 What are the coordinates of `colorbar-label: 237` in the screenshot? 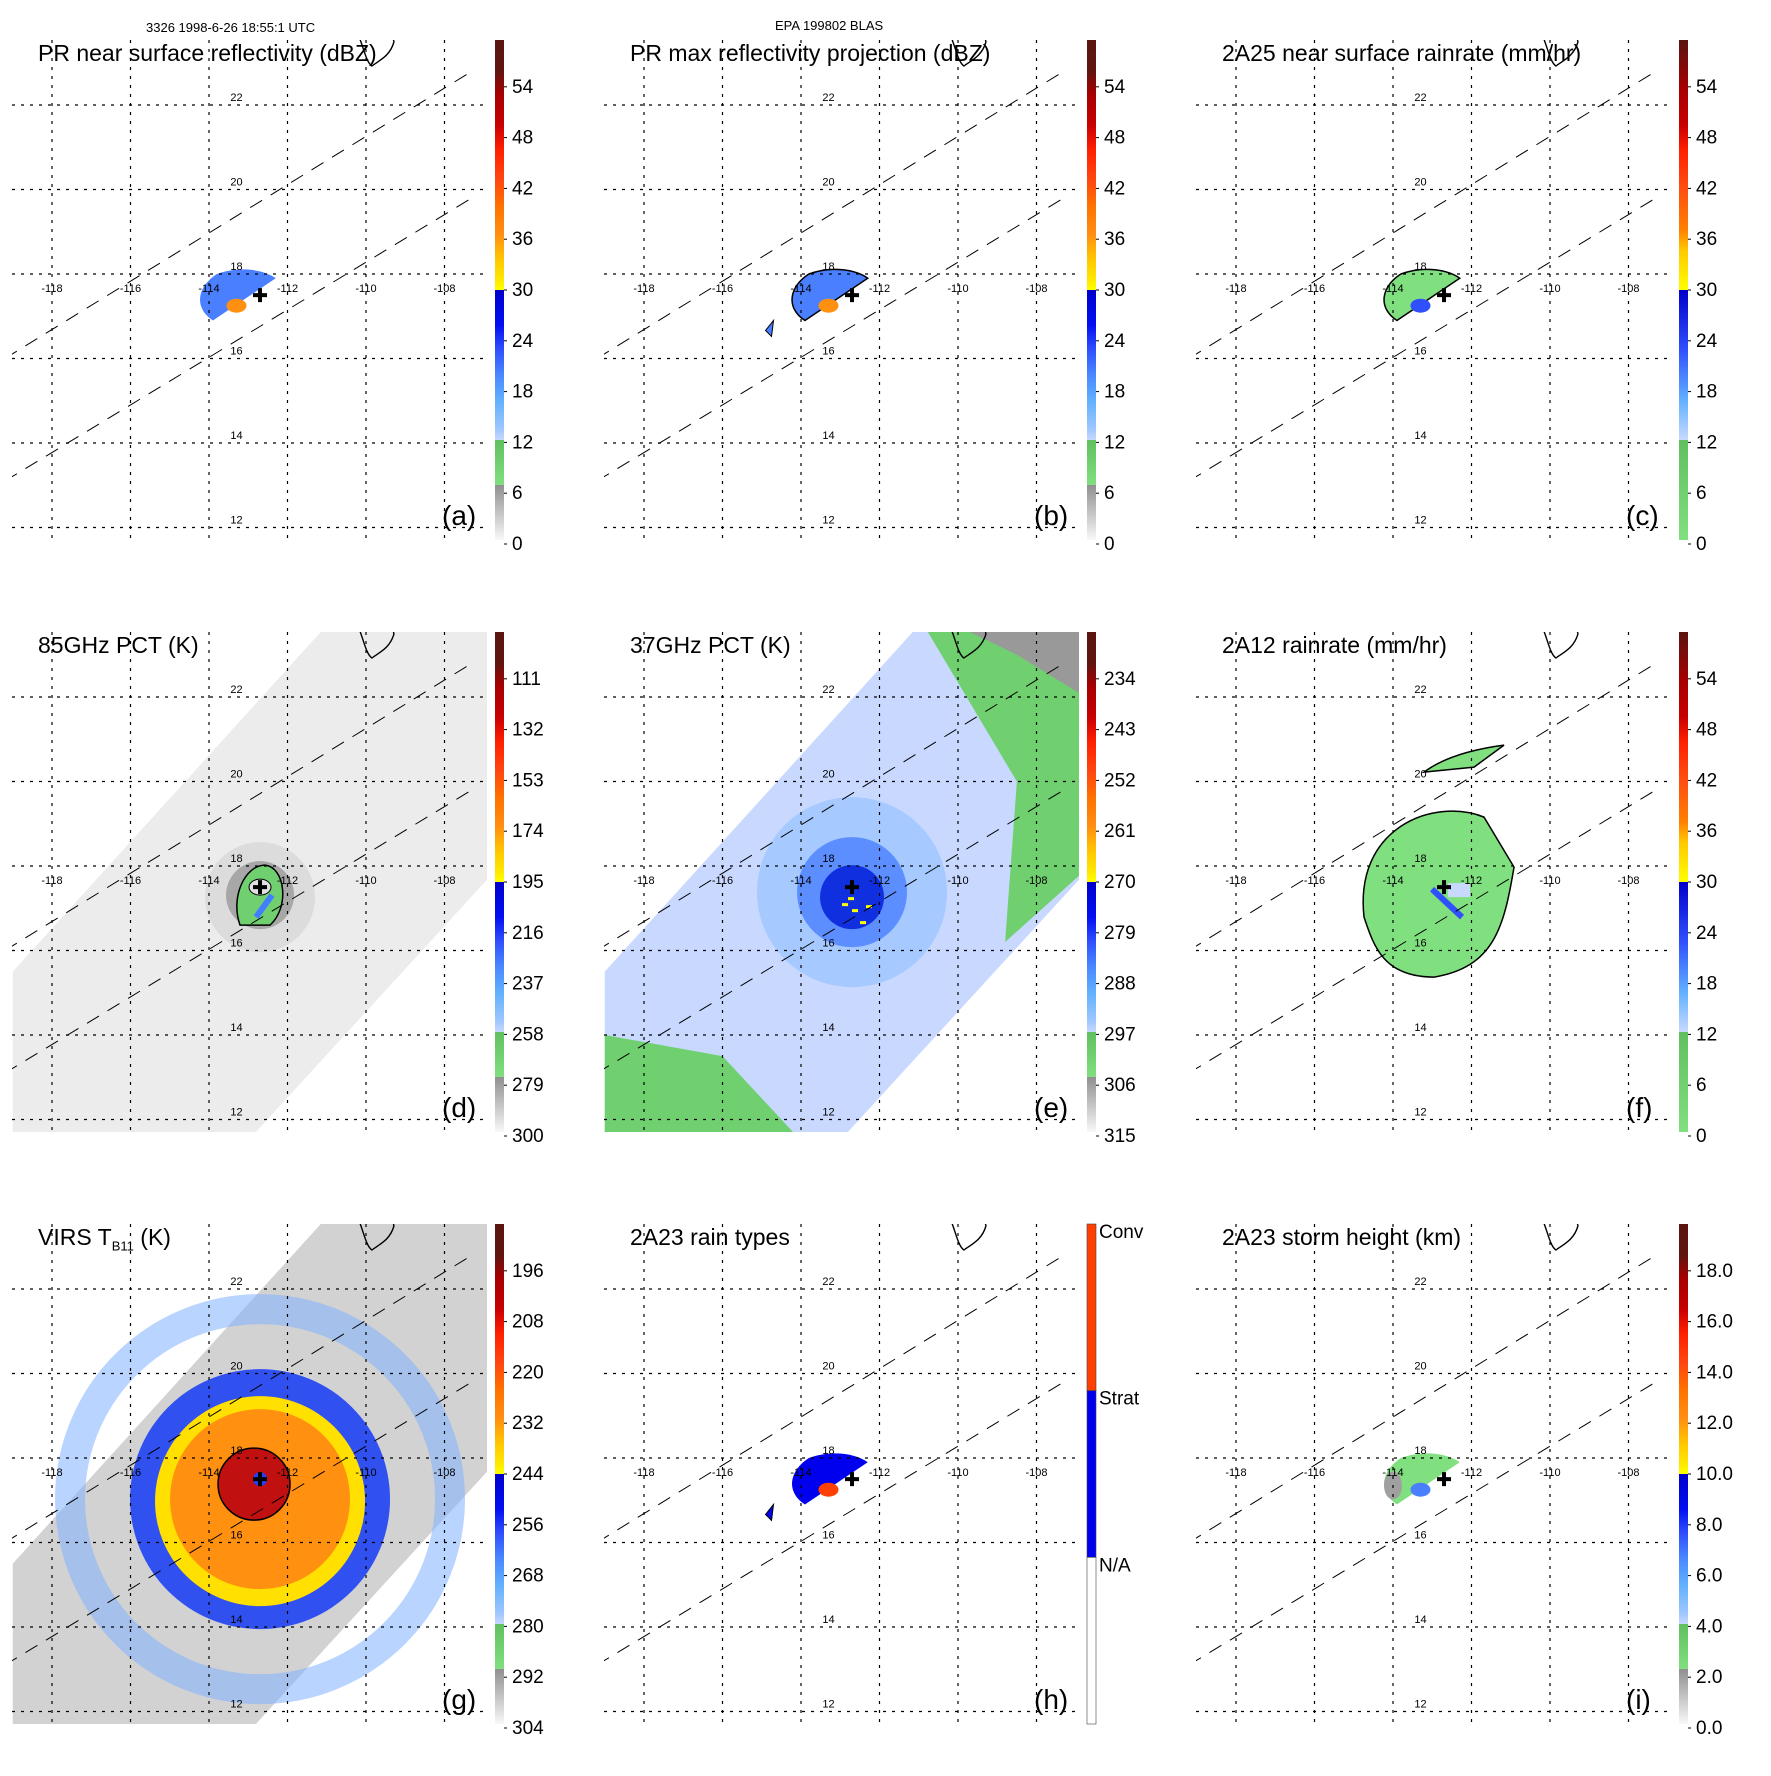 It's located at (528, 984).